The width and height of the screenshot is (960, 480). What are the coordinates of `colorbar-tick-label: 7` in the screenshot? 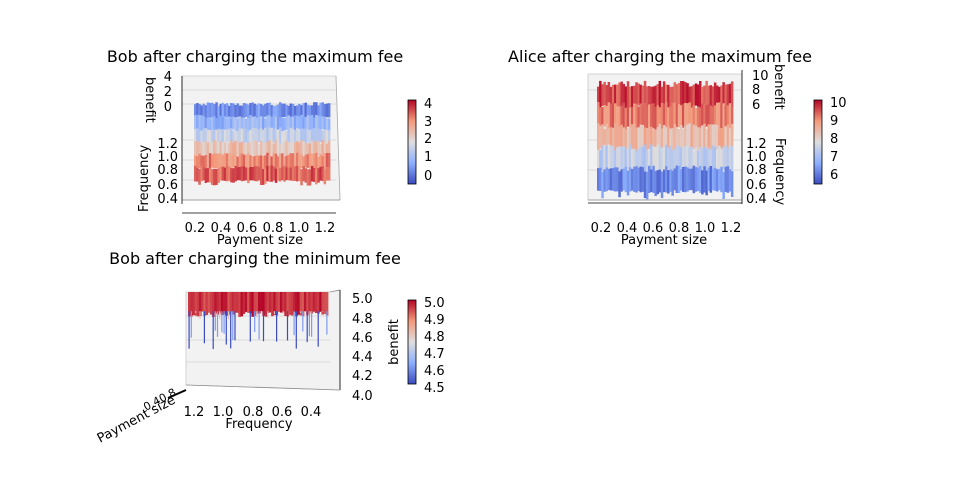 It's located at (834, 157).